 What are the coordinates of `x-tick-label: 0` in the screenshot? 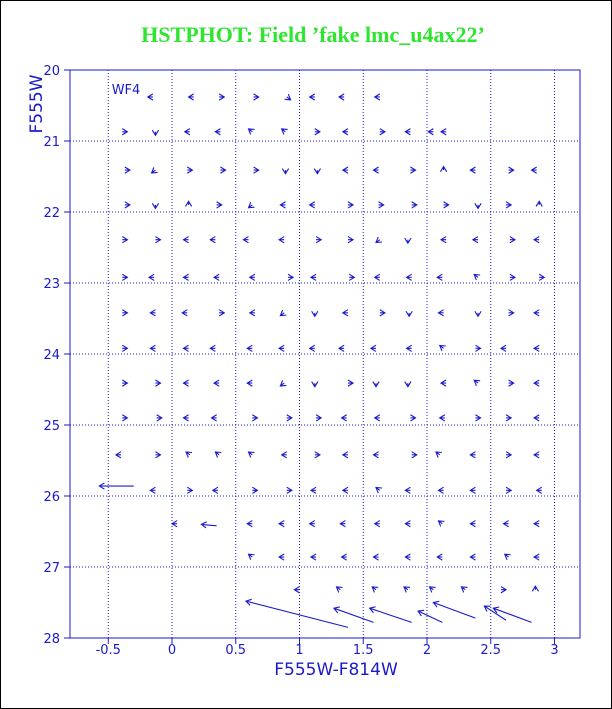 It's located at (172, 650).